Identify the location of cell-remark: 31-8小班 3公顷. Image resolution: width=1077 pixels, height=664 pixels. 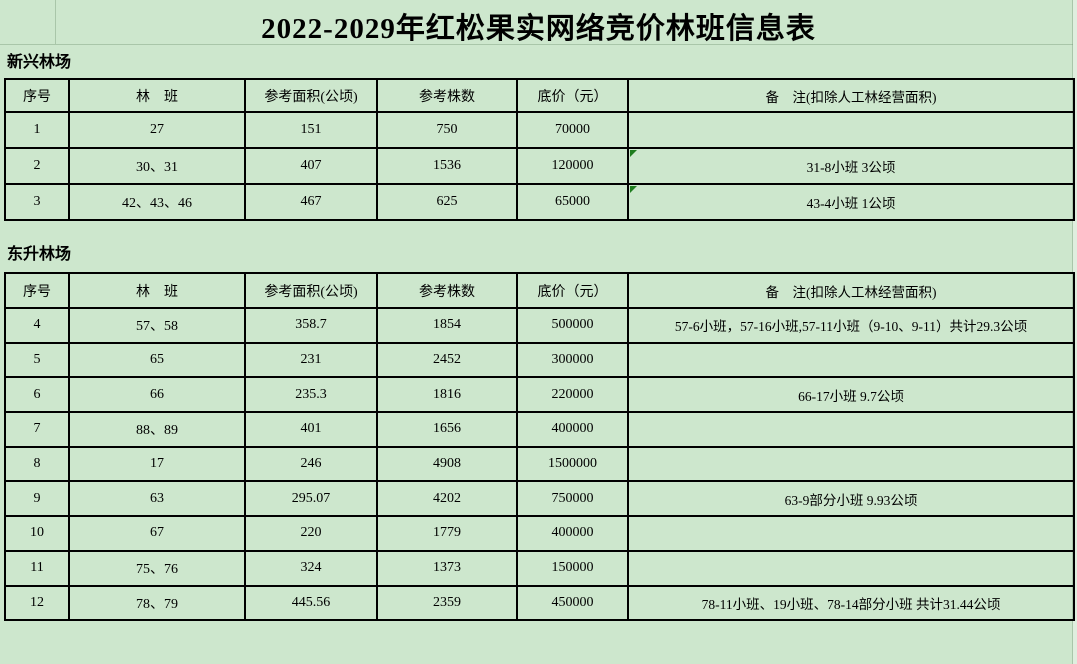
(851, 166).